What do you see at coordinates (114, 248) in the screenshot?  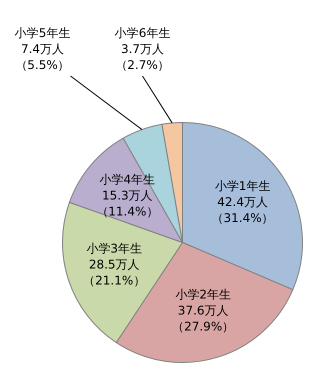 I see `slice-label: 小学3年生` at bounding box center [114, 248].